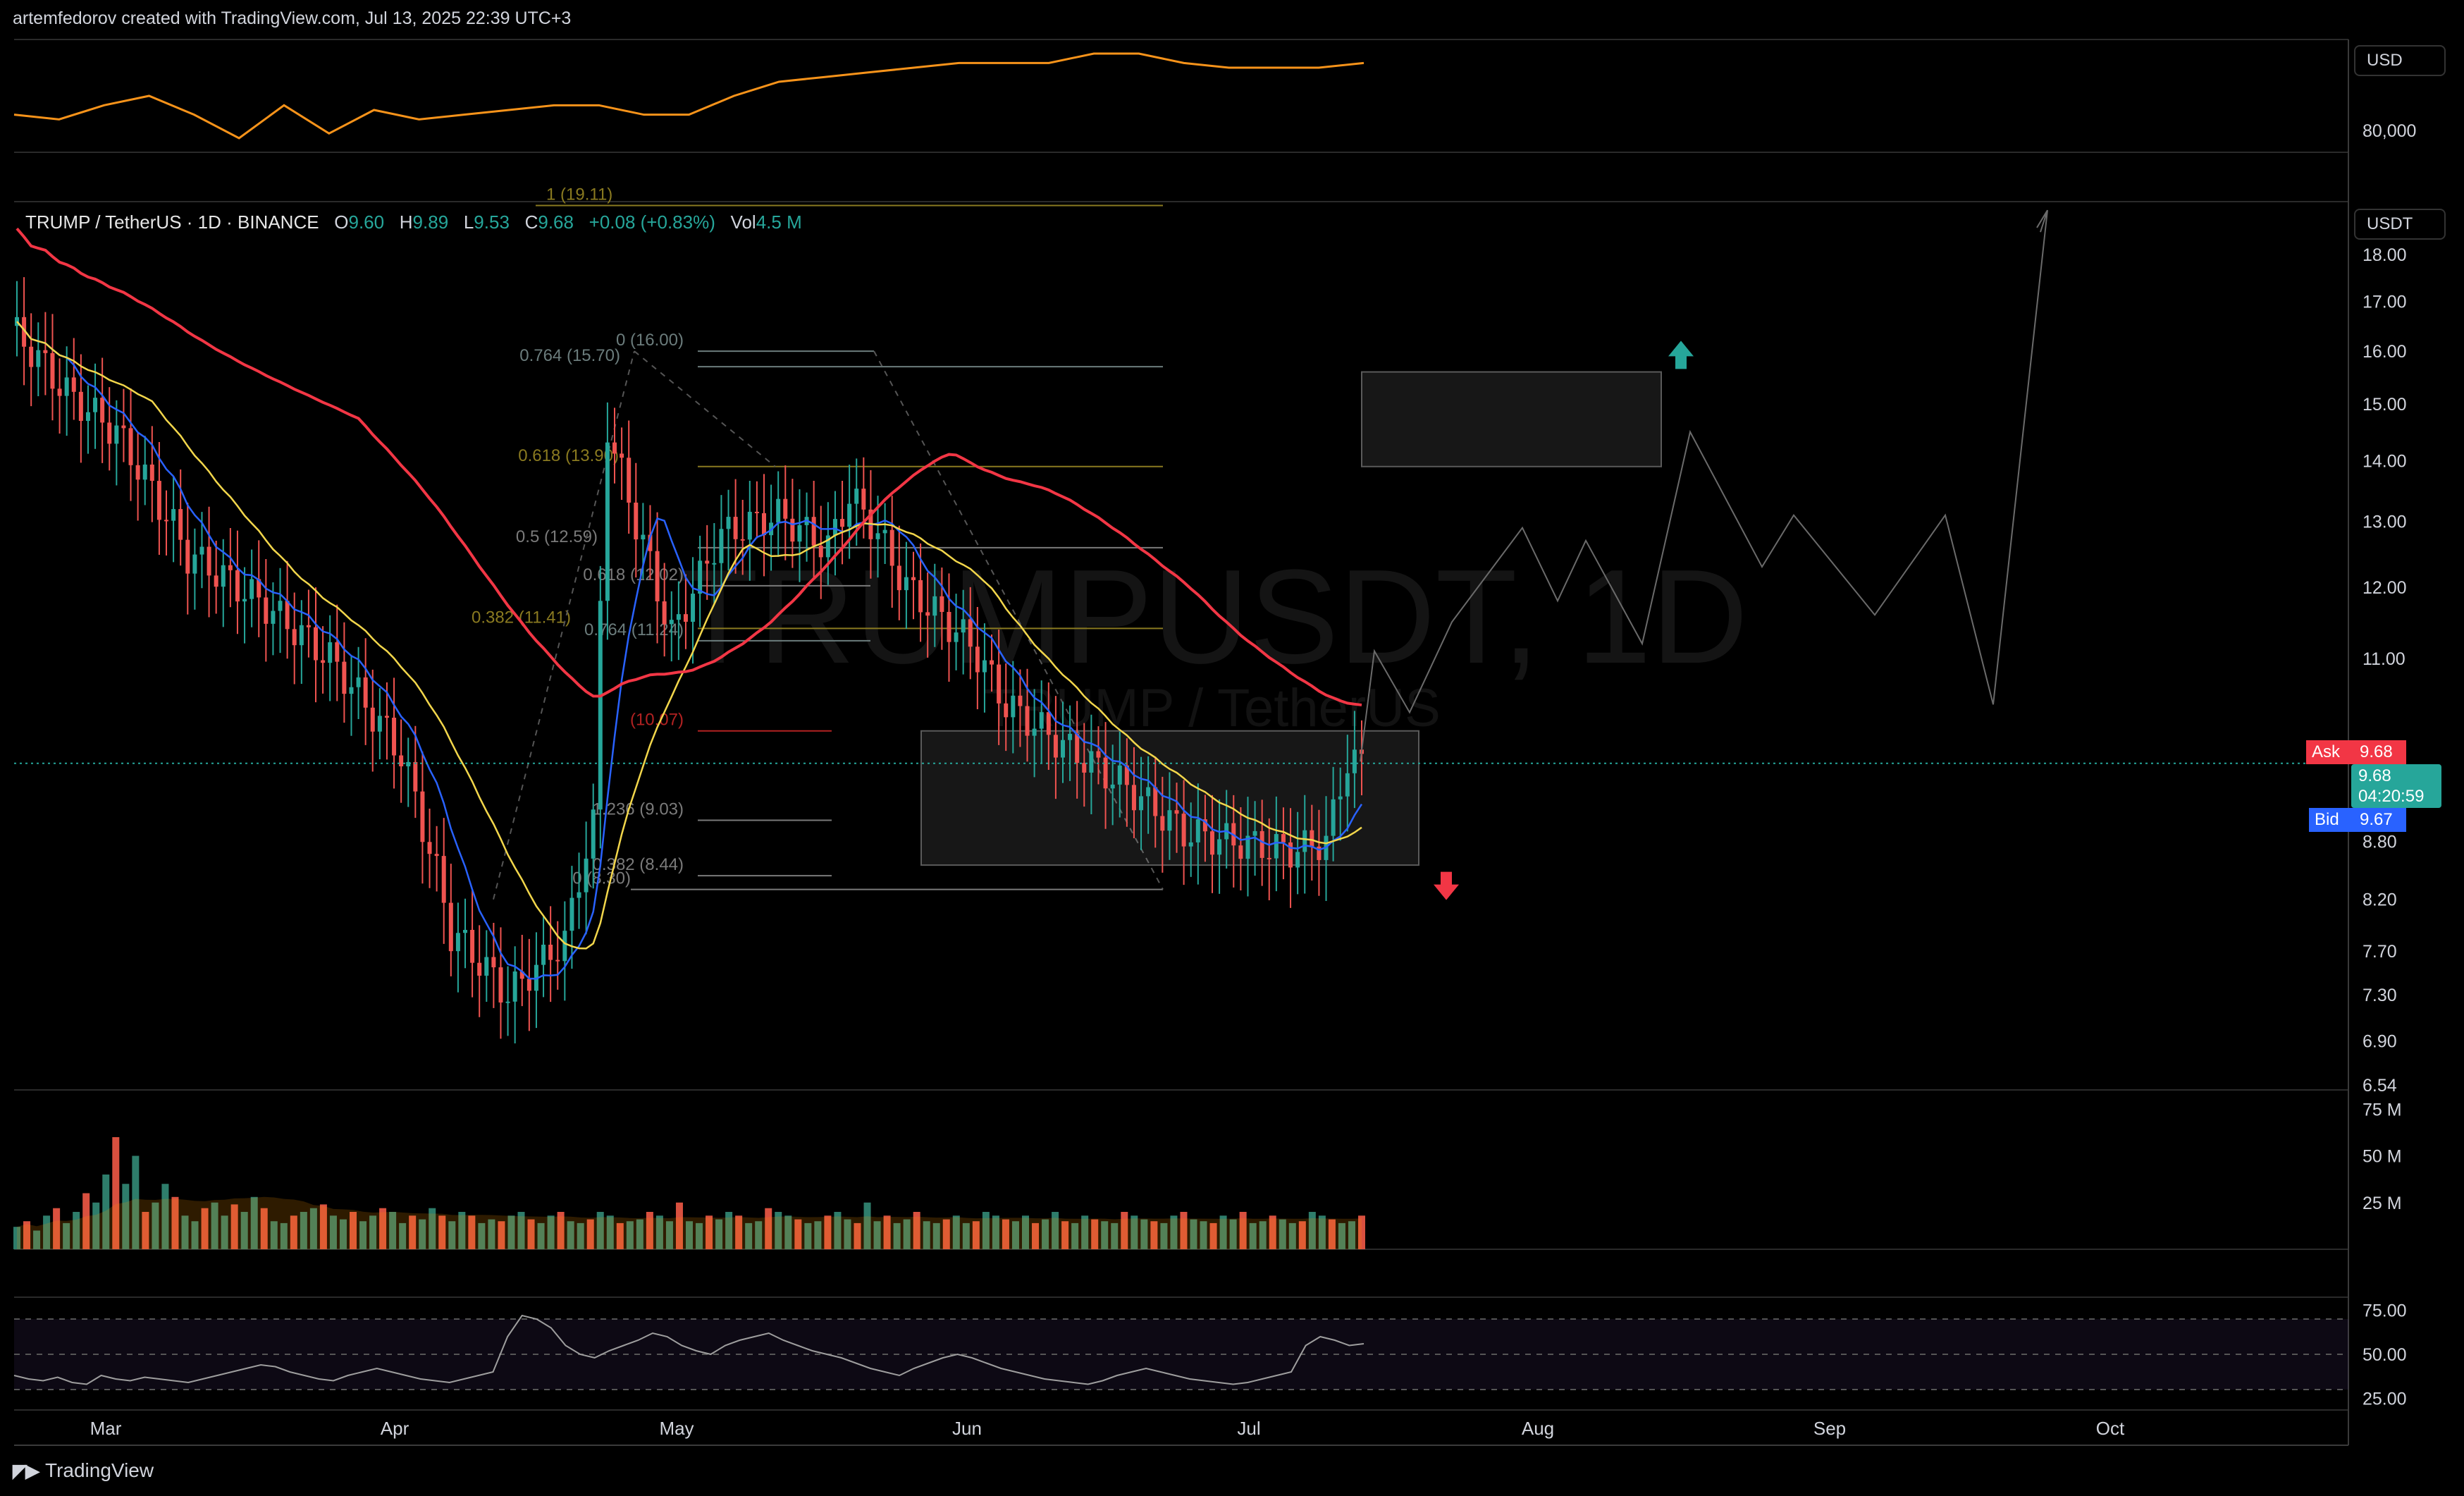 The image size is (2464, 1496). What do you see at coordinates (172, 222) in the screenshot?
I see `legend-symbol: TRUMP / TetherUS · 1D · BINANCE` at bounding box center [172, 222].